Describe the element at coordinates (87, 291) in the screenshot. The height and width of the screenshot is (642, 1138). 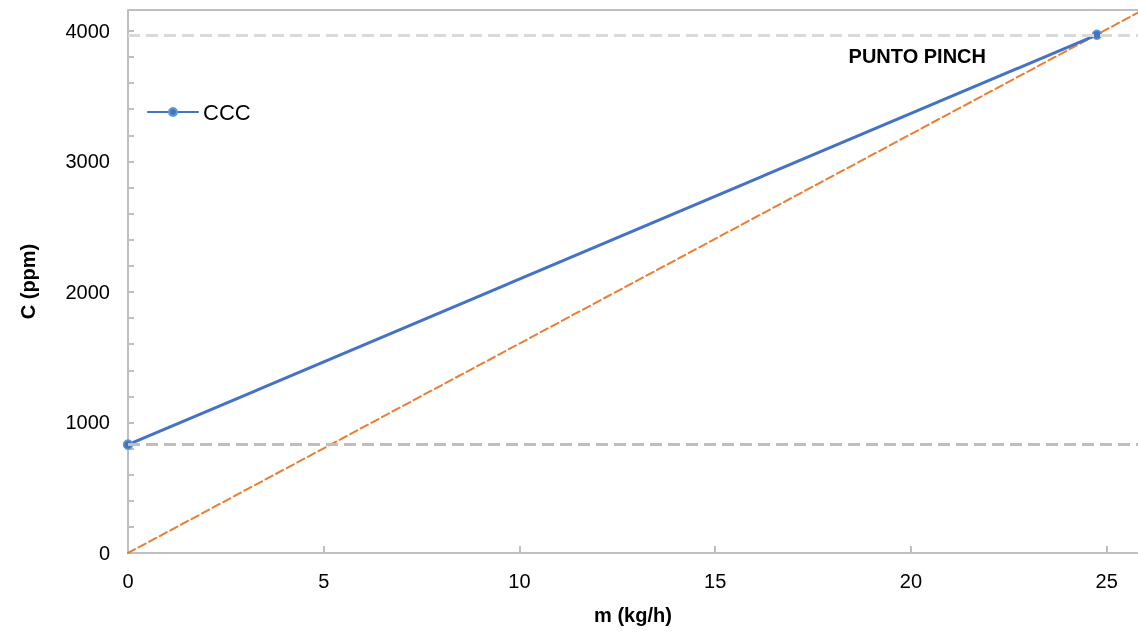
I see `y-tick-label: 2000` at that location.